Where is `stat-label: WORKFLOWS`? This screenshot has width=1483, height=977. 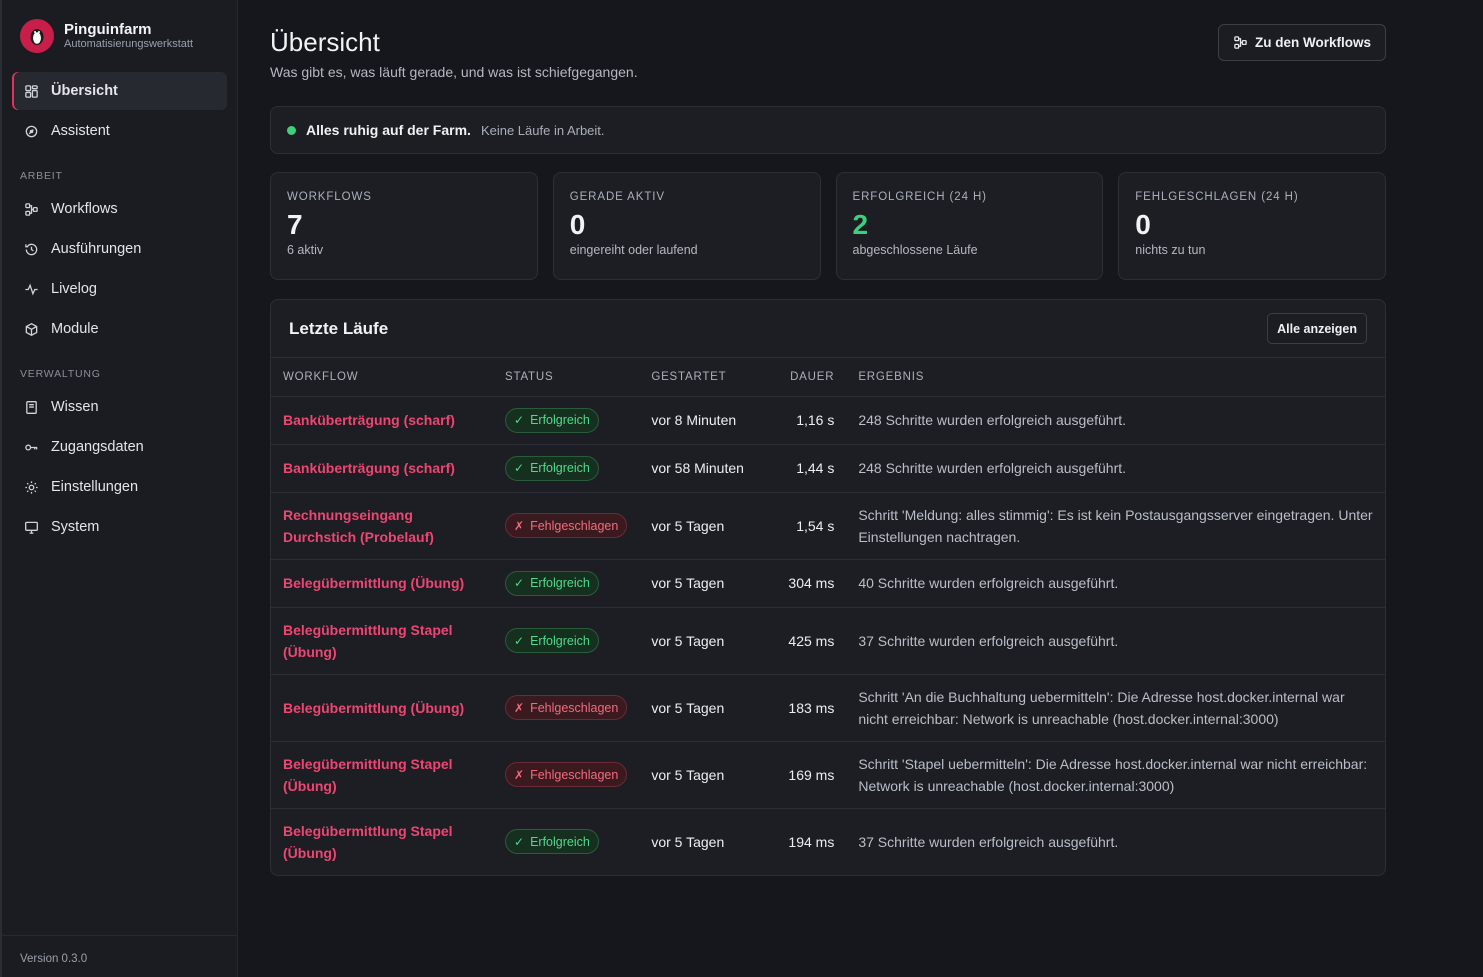
stat-label: WORKFLOWS is located at coordinates (329, 197).